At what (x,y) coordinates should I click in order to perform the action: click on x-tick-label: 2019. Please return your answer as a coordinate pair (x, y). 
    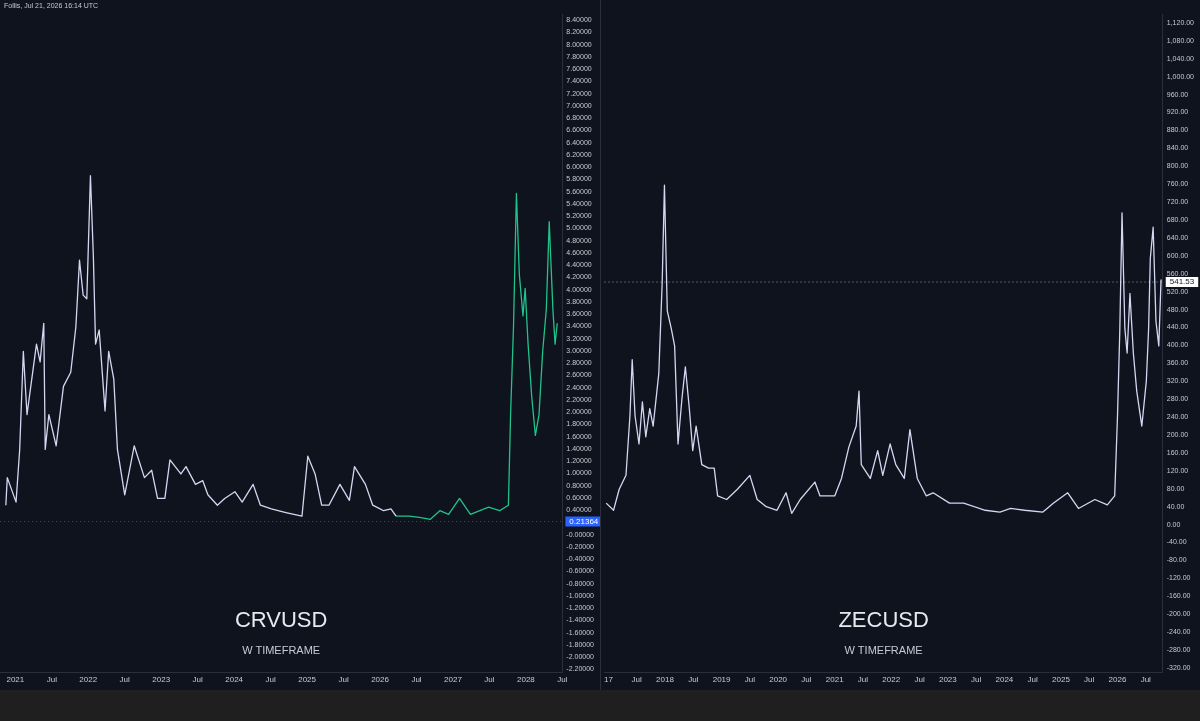
    Looking at the image, I should click on (722, 680).